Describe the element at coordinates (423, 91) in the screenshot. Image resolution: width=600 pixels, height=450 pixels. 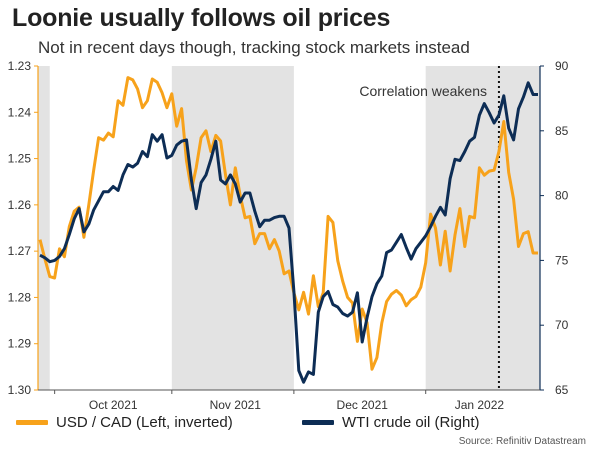
I see `annotation-text: Correlation weakens` at that location.